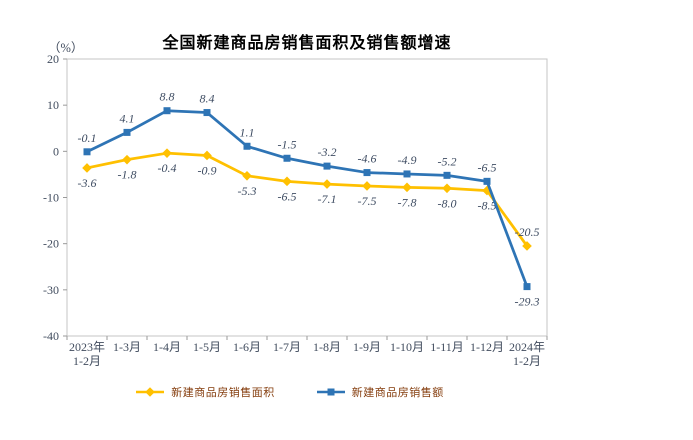 Image resolution: width=693 pixels, height=440 pixels. Describe the element at coordinates (290, 392) in the screenshot. I see `legend: 新建商品房销售面积 新建商品房销售额` at that location.